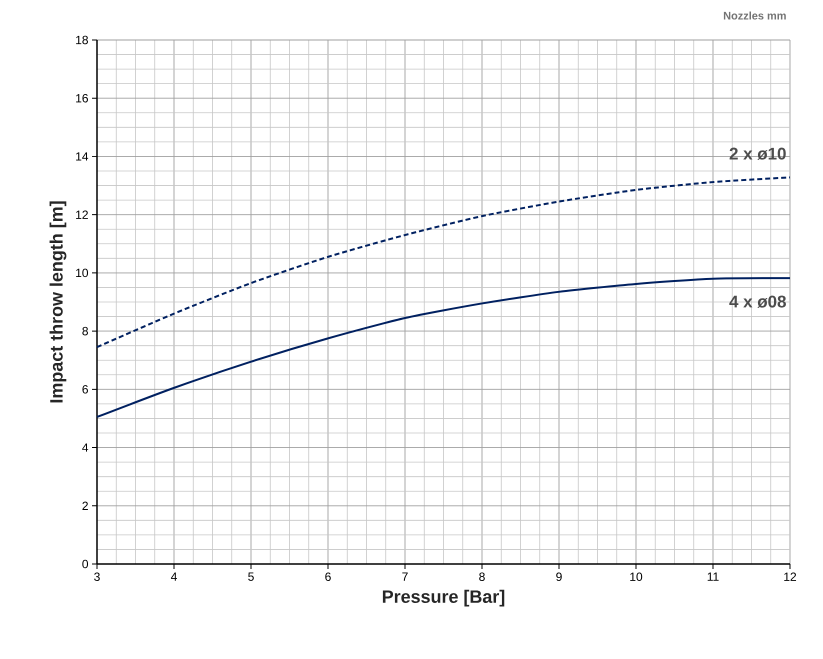  What do you see at coordinates (82, 156) in the screenshot?
I see `y-tick-label: 14` at bounding box center [82, 156].